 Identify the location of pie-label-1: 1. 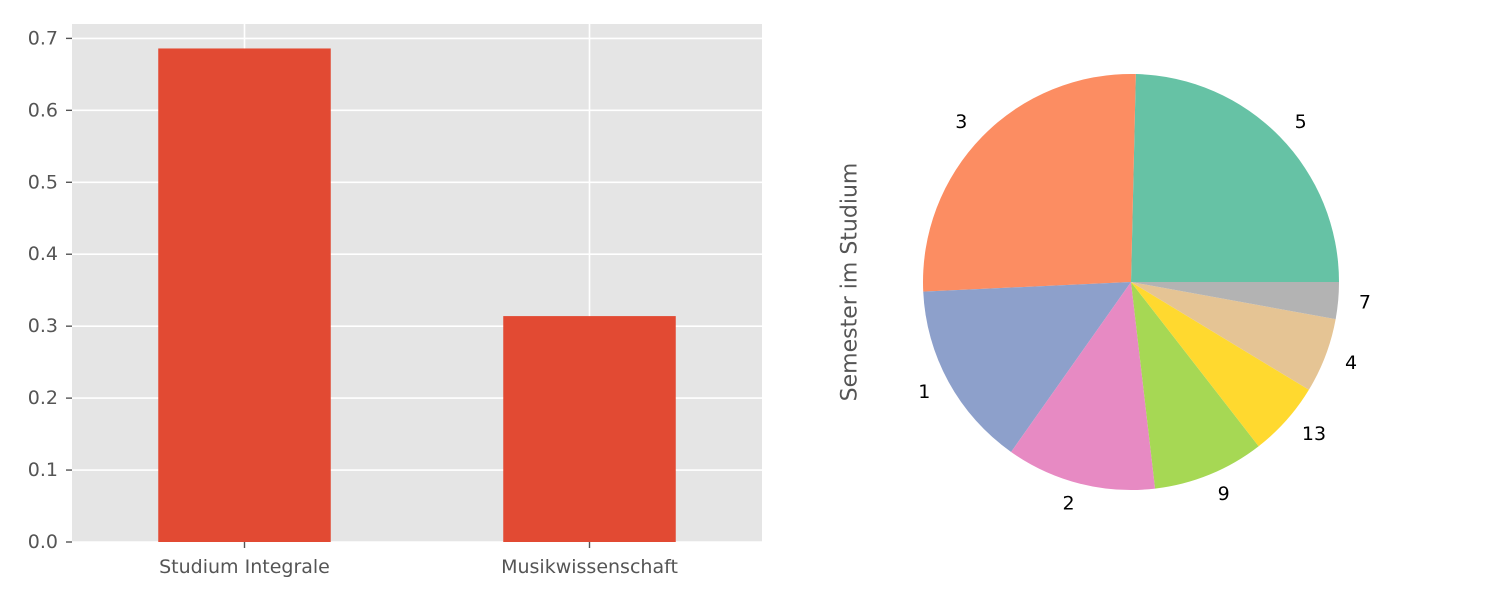
(924, 392).